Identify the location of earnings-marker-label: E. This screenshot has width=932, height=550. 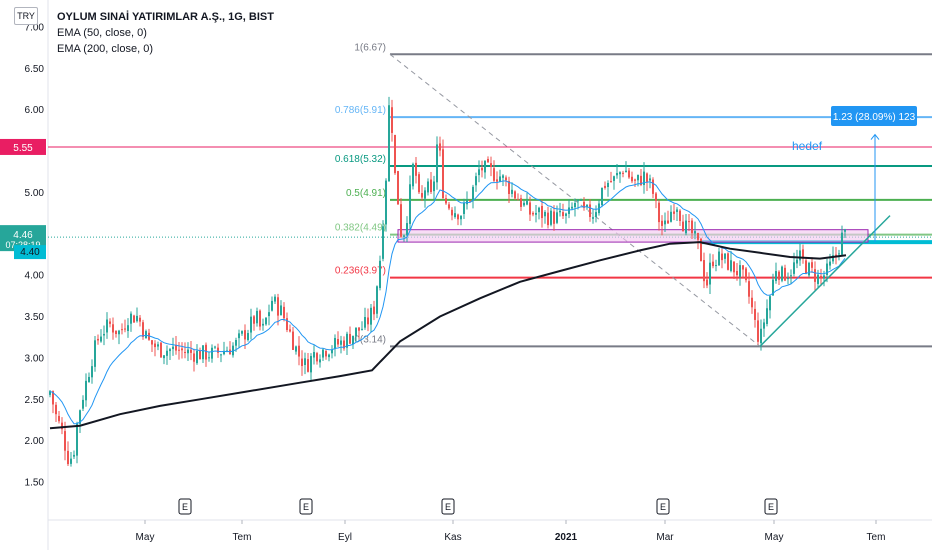
(306, 507).